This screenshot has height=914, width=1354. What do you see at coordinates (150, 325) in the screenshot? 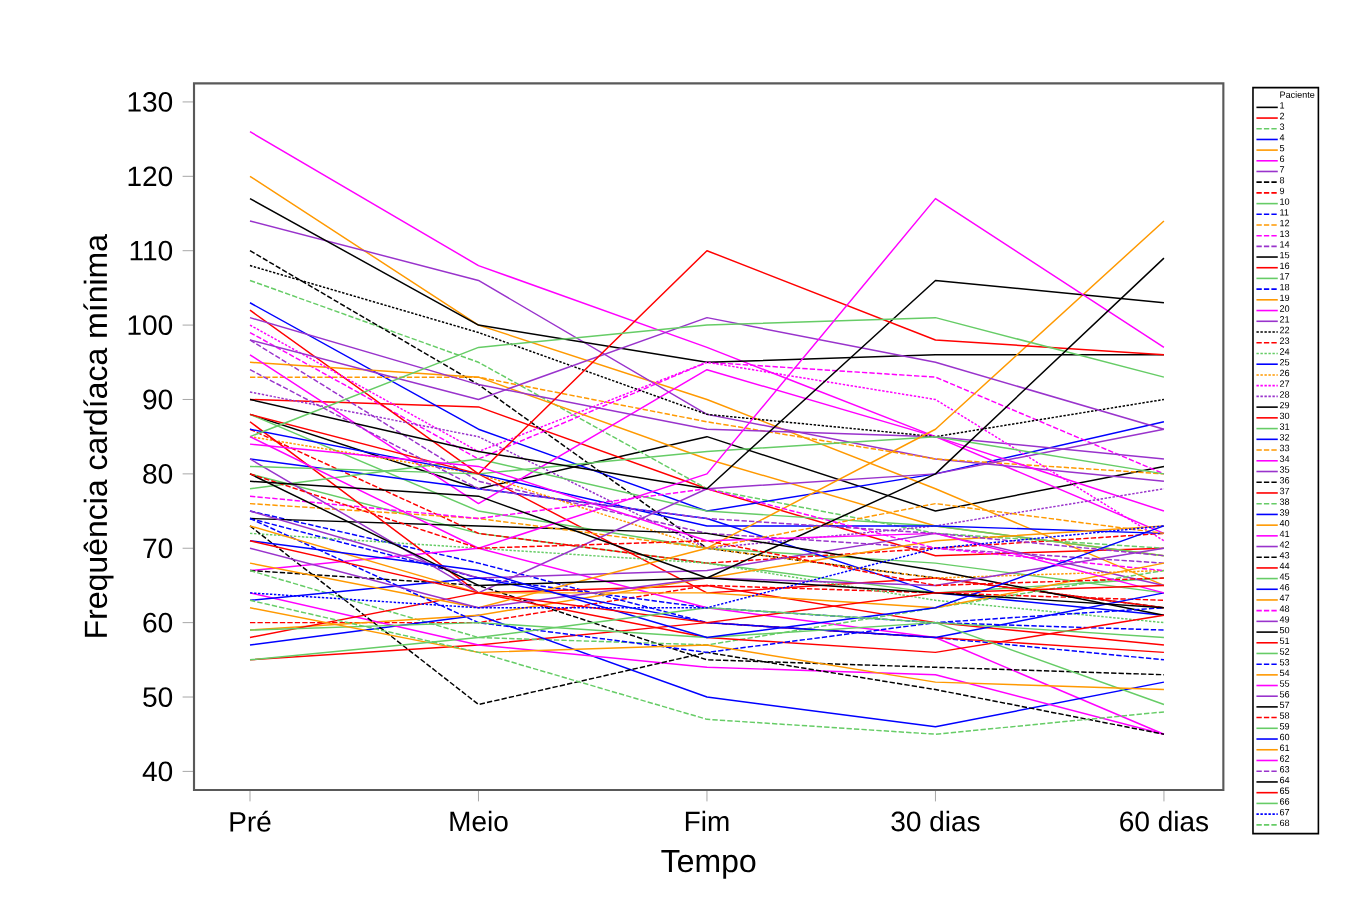
I see `y-tick-label: 100` at bounding box center [150, 325].